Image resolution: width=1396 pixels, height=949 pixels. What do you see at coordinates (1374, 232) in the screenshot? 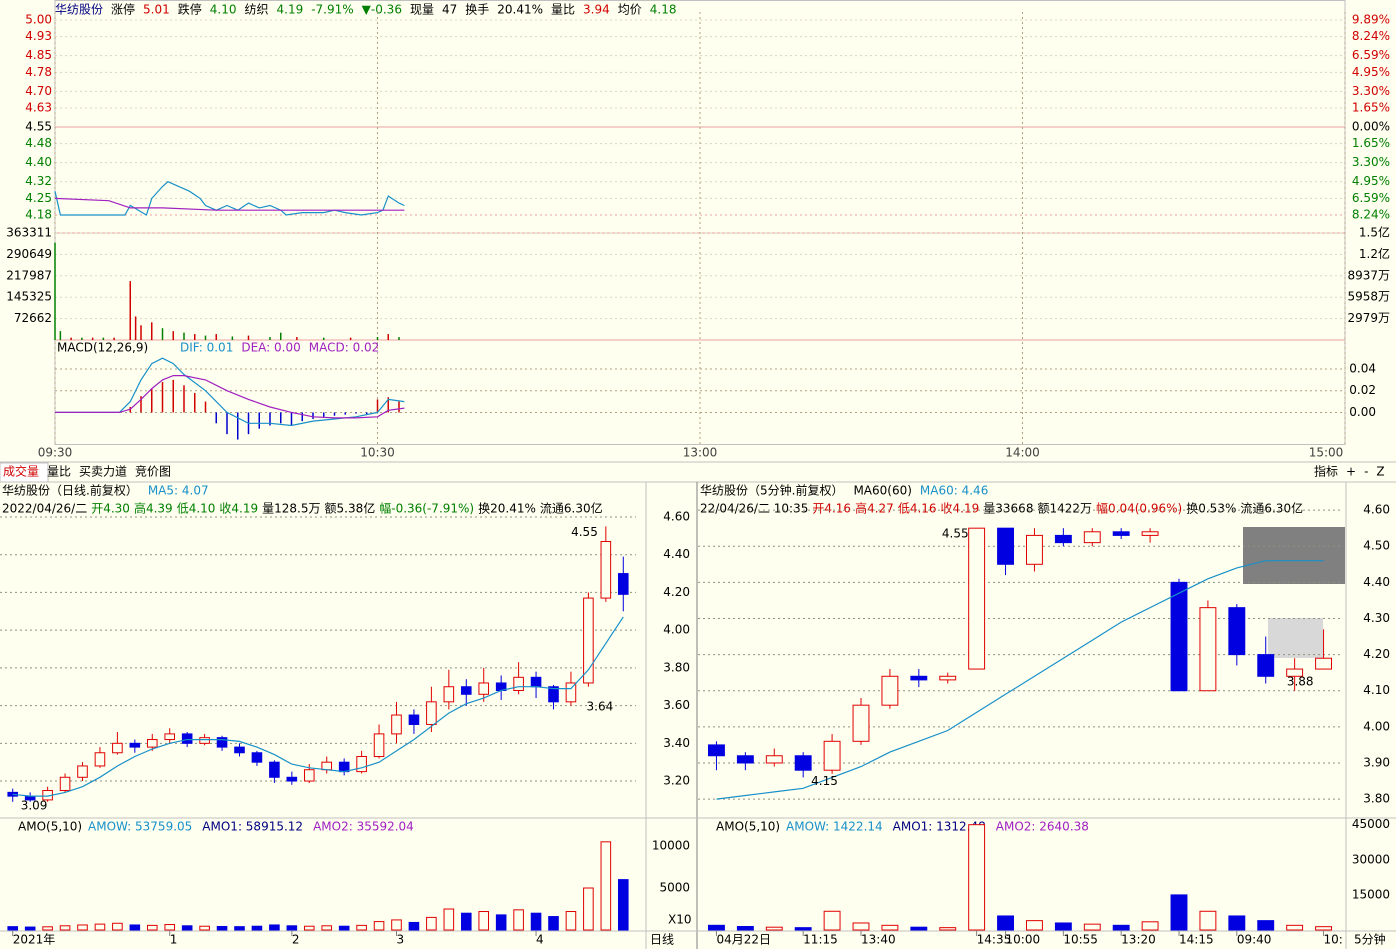
I see `amount-label: 1.5亿` at bounding box center [1374, 232].